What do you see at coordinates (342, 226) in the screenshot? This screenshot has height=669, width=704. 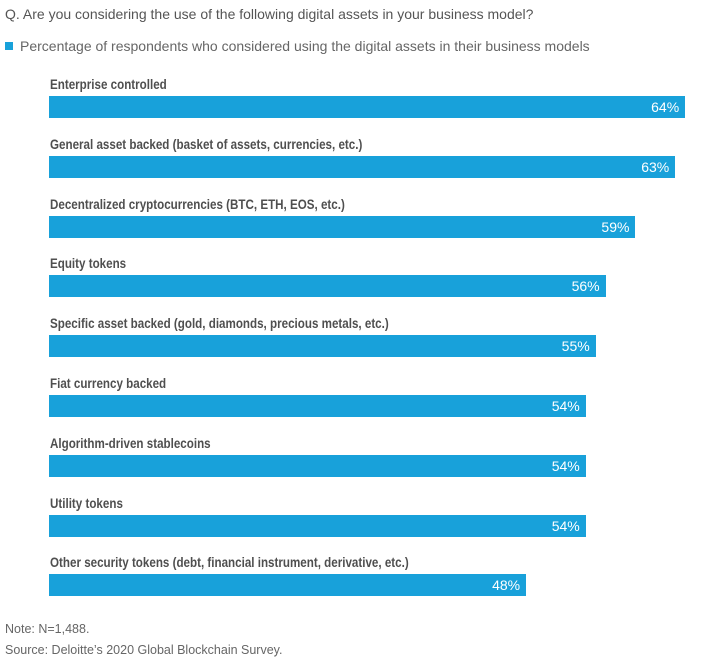 I see `bar: 59%` at bounding box center [342, 226].